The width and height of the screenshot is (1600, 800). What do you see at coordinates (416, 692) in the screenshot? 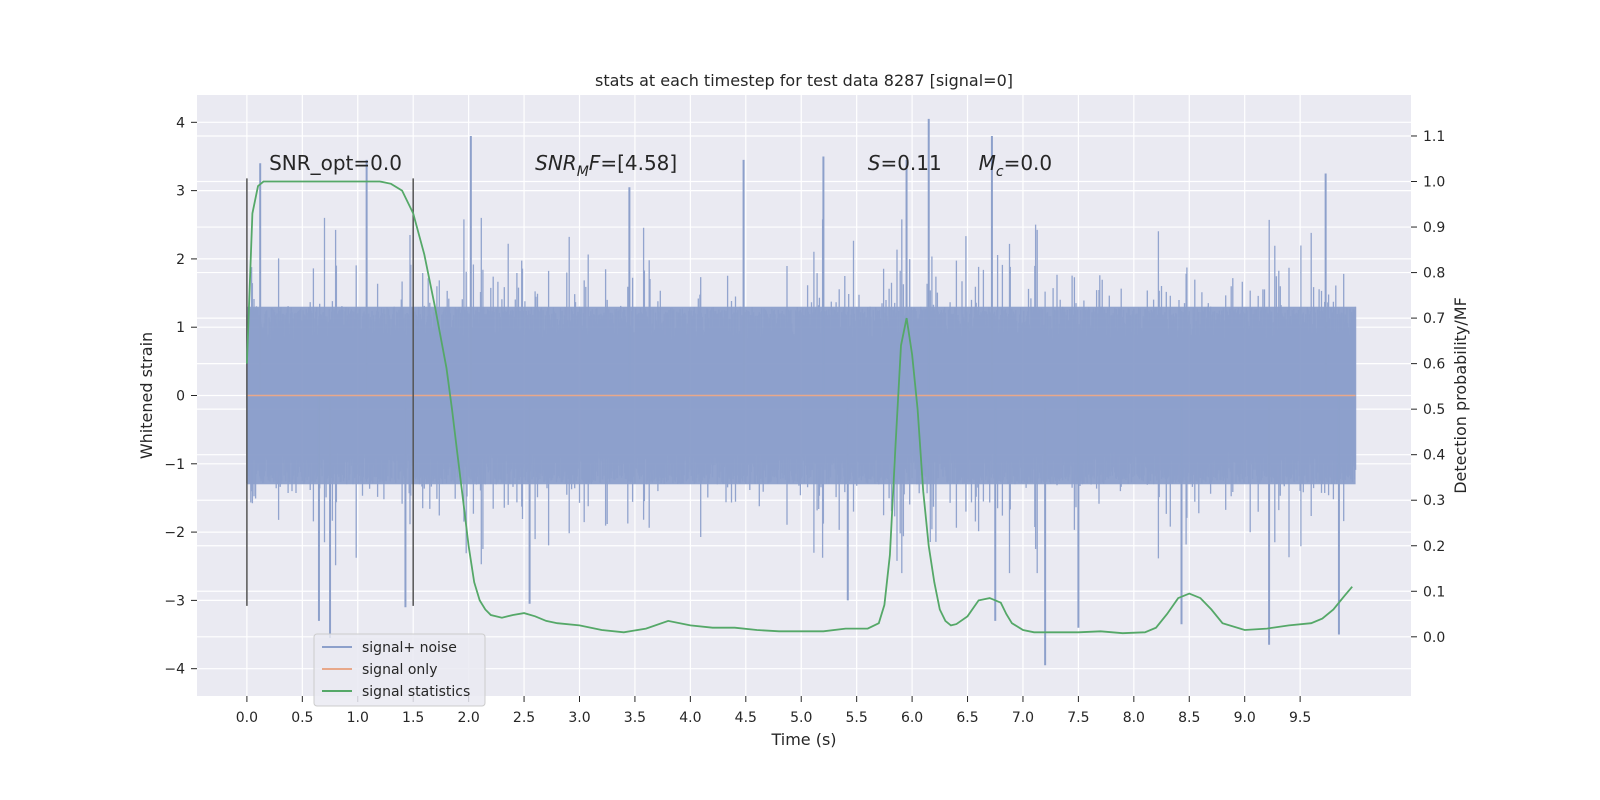
I see `legend-label: signal statistics` at bounding box center [416, 692].